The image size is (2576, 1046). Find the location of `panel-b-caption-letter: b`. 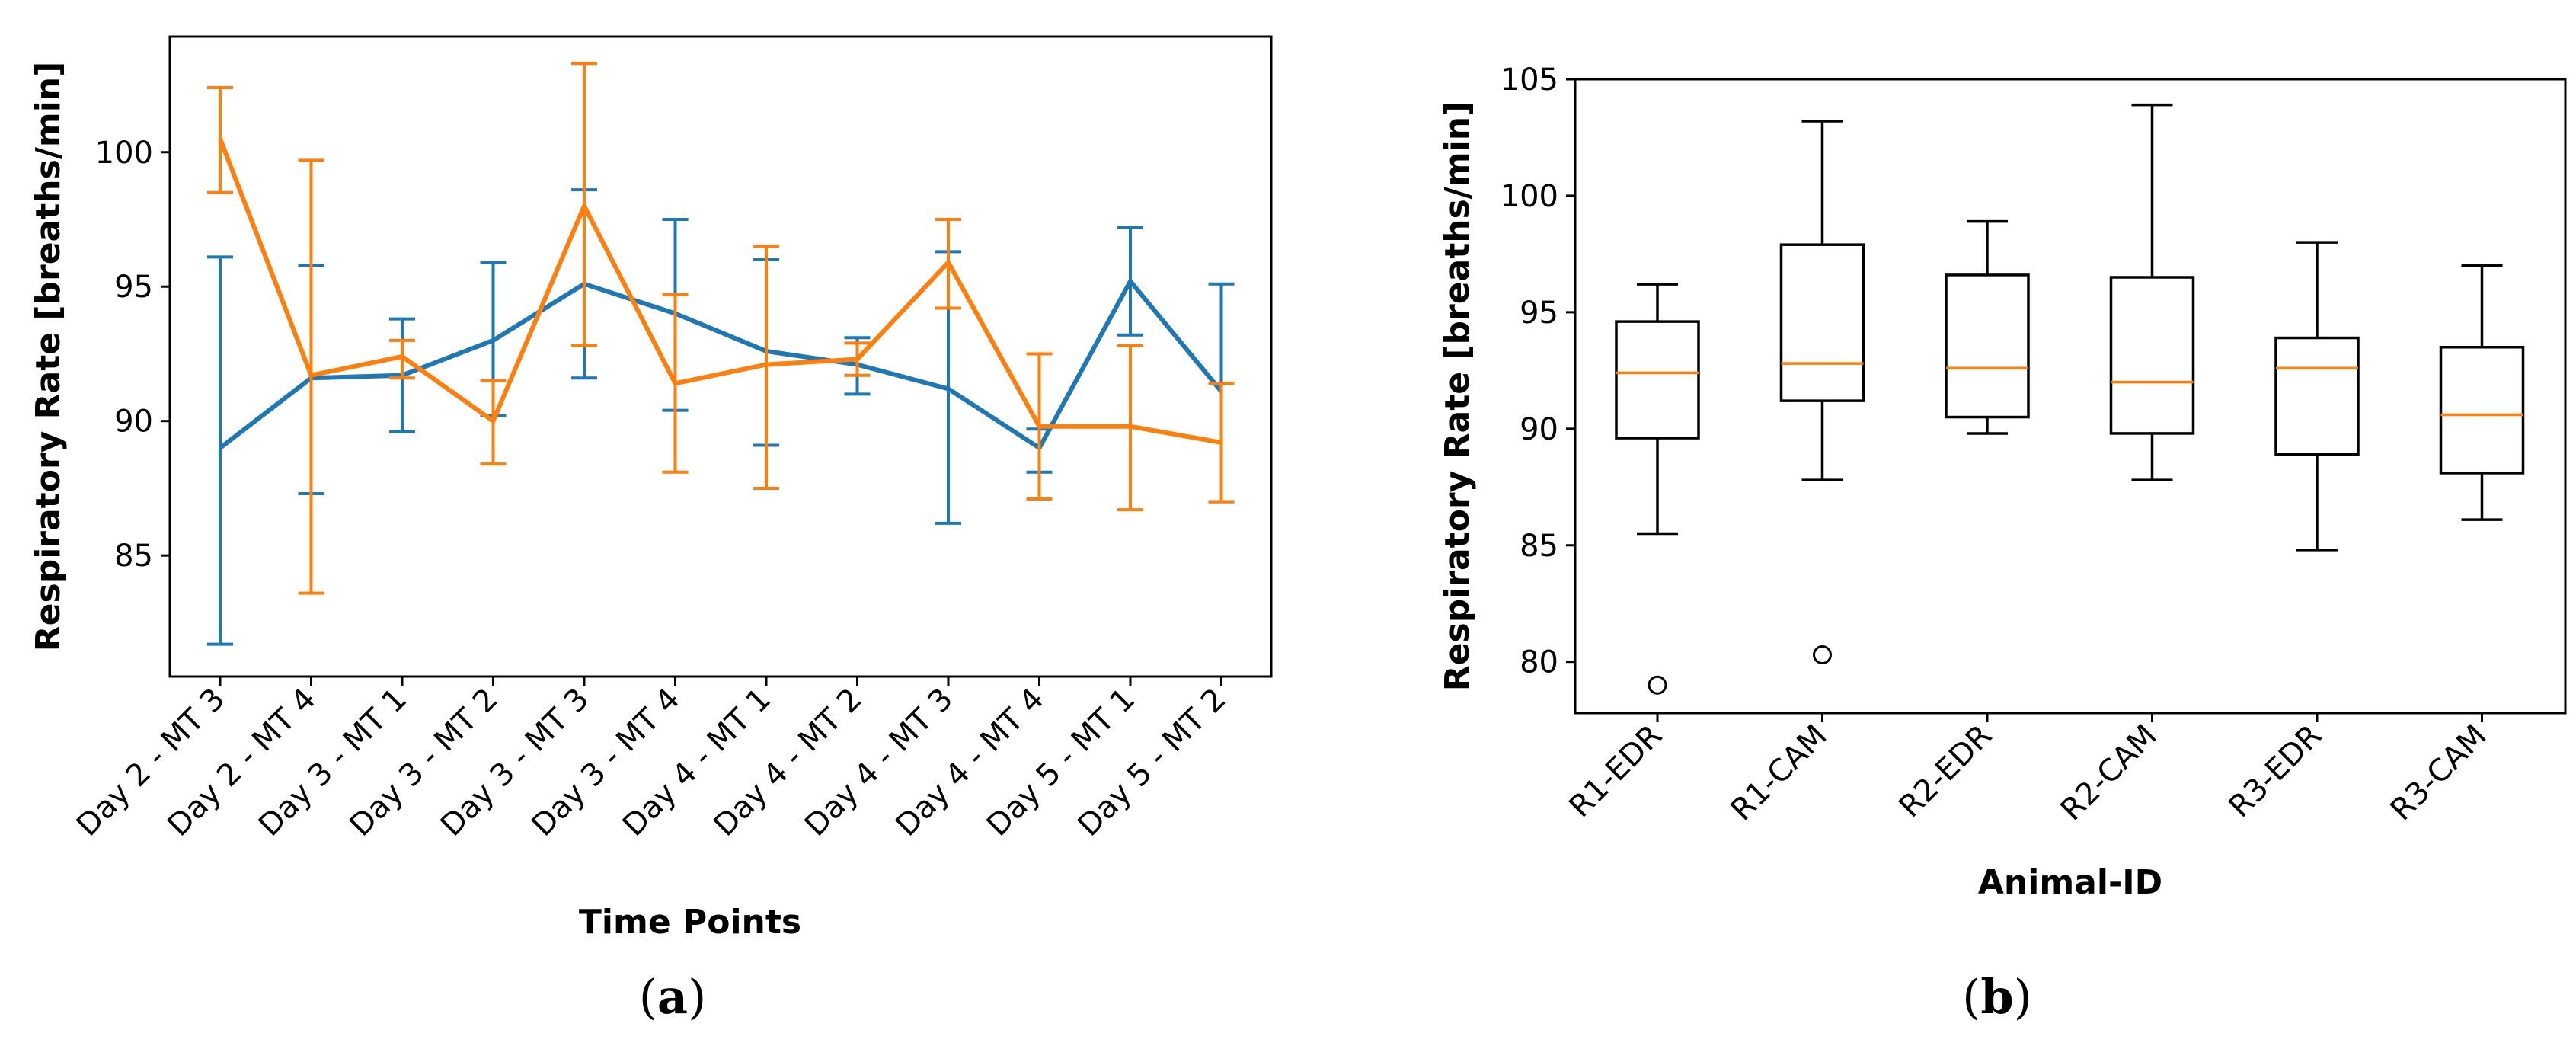

panel-b-caption-letter: b is located at coordinates (1997, 997).